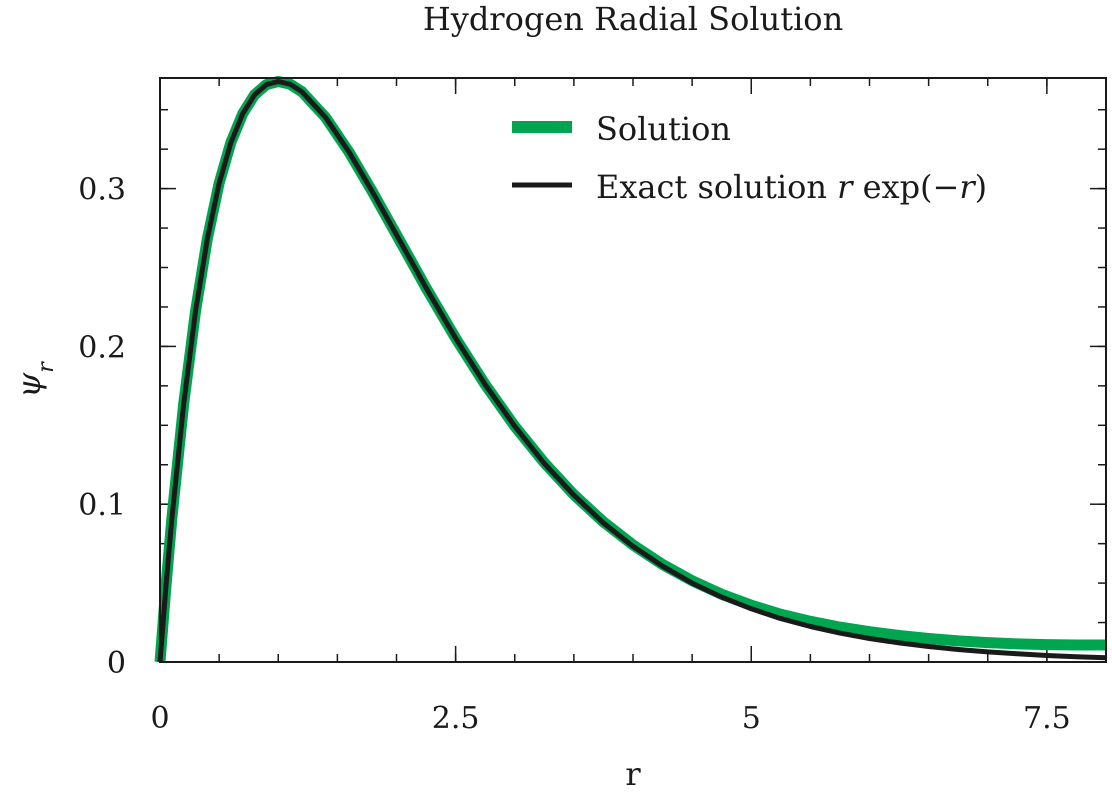 The image size is (1112, 792). I want to click on y-tick-label: 0.1, so click(102, 505).